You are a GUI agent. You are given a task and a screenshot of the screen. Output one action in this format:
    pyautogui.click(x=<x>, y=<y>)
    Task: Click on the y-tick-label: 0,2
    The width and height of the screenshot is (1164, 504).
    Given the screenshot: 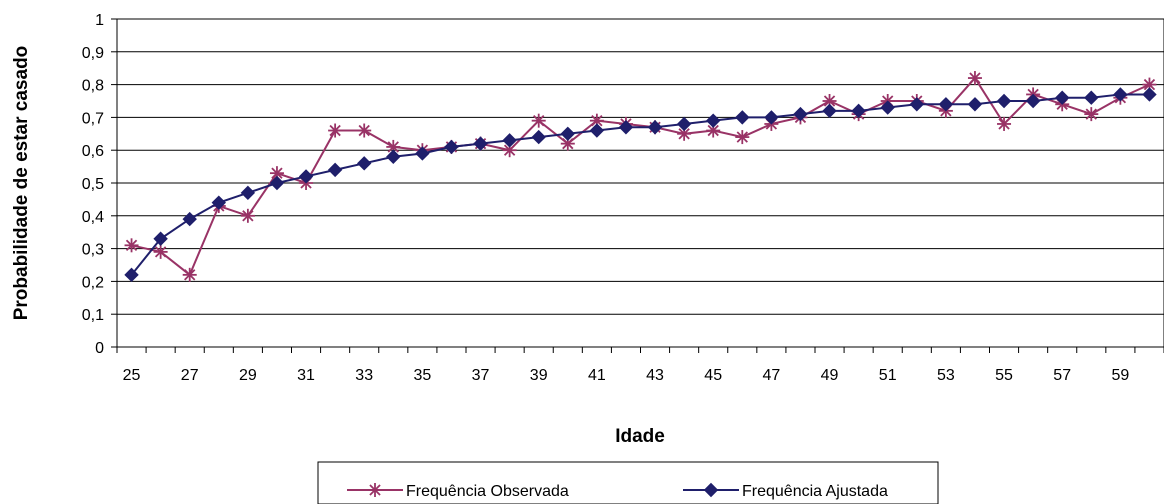 What is the action you would take?
    pyautogui.click(x=93, y=282)
    